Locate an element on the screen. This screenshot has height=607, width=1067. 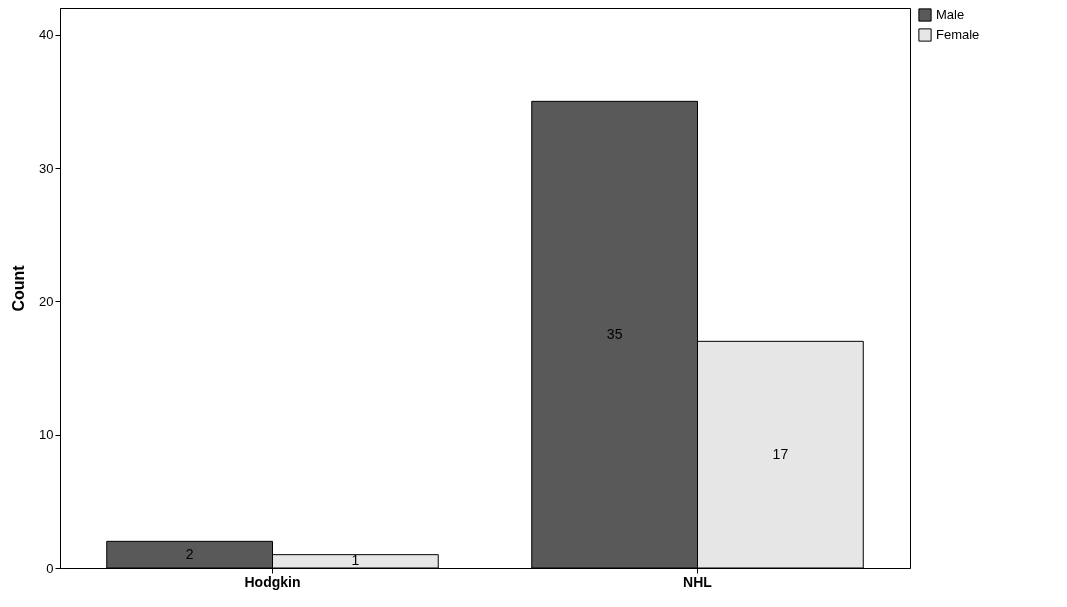
x-tick-label: NHL is located at coordinates (698, 581).